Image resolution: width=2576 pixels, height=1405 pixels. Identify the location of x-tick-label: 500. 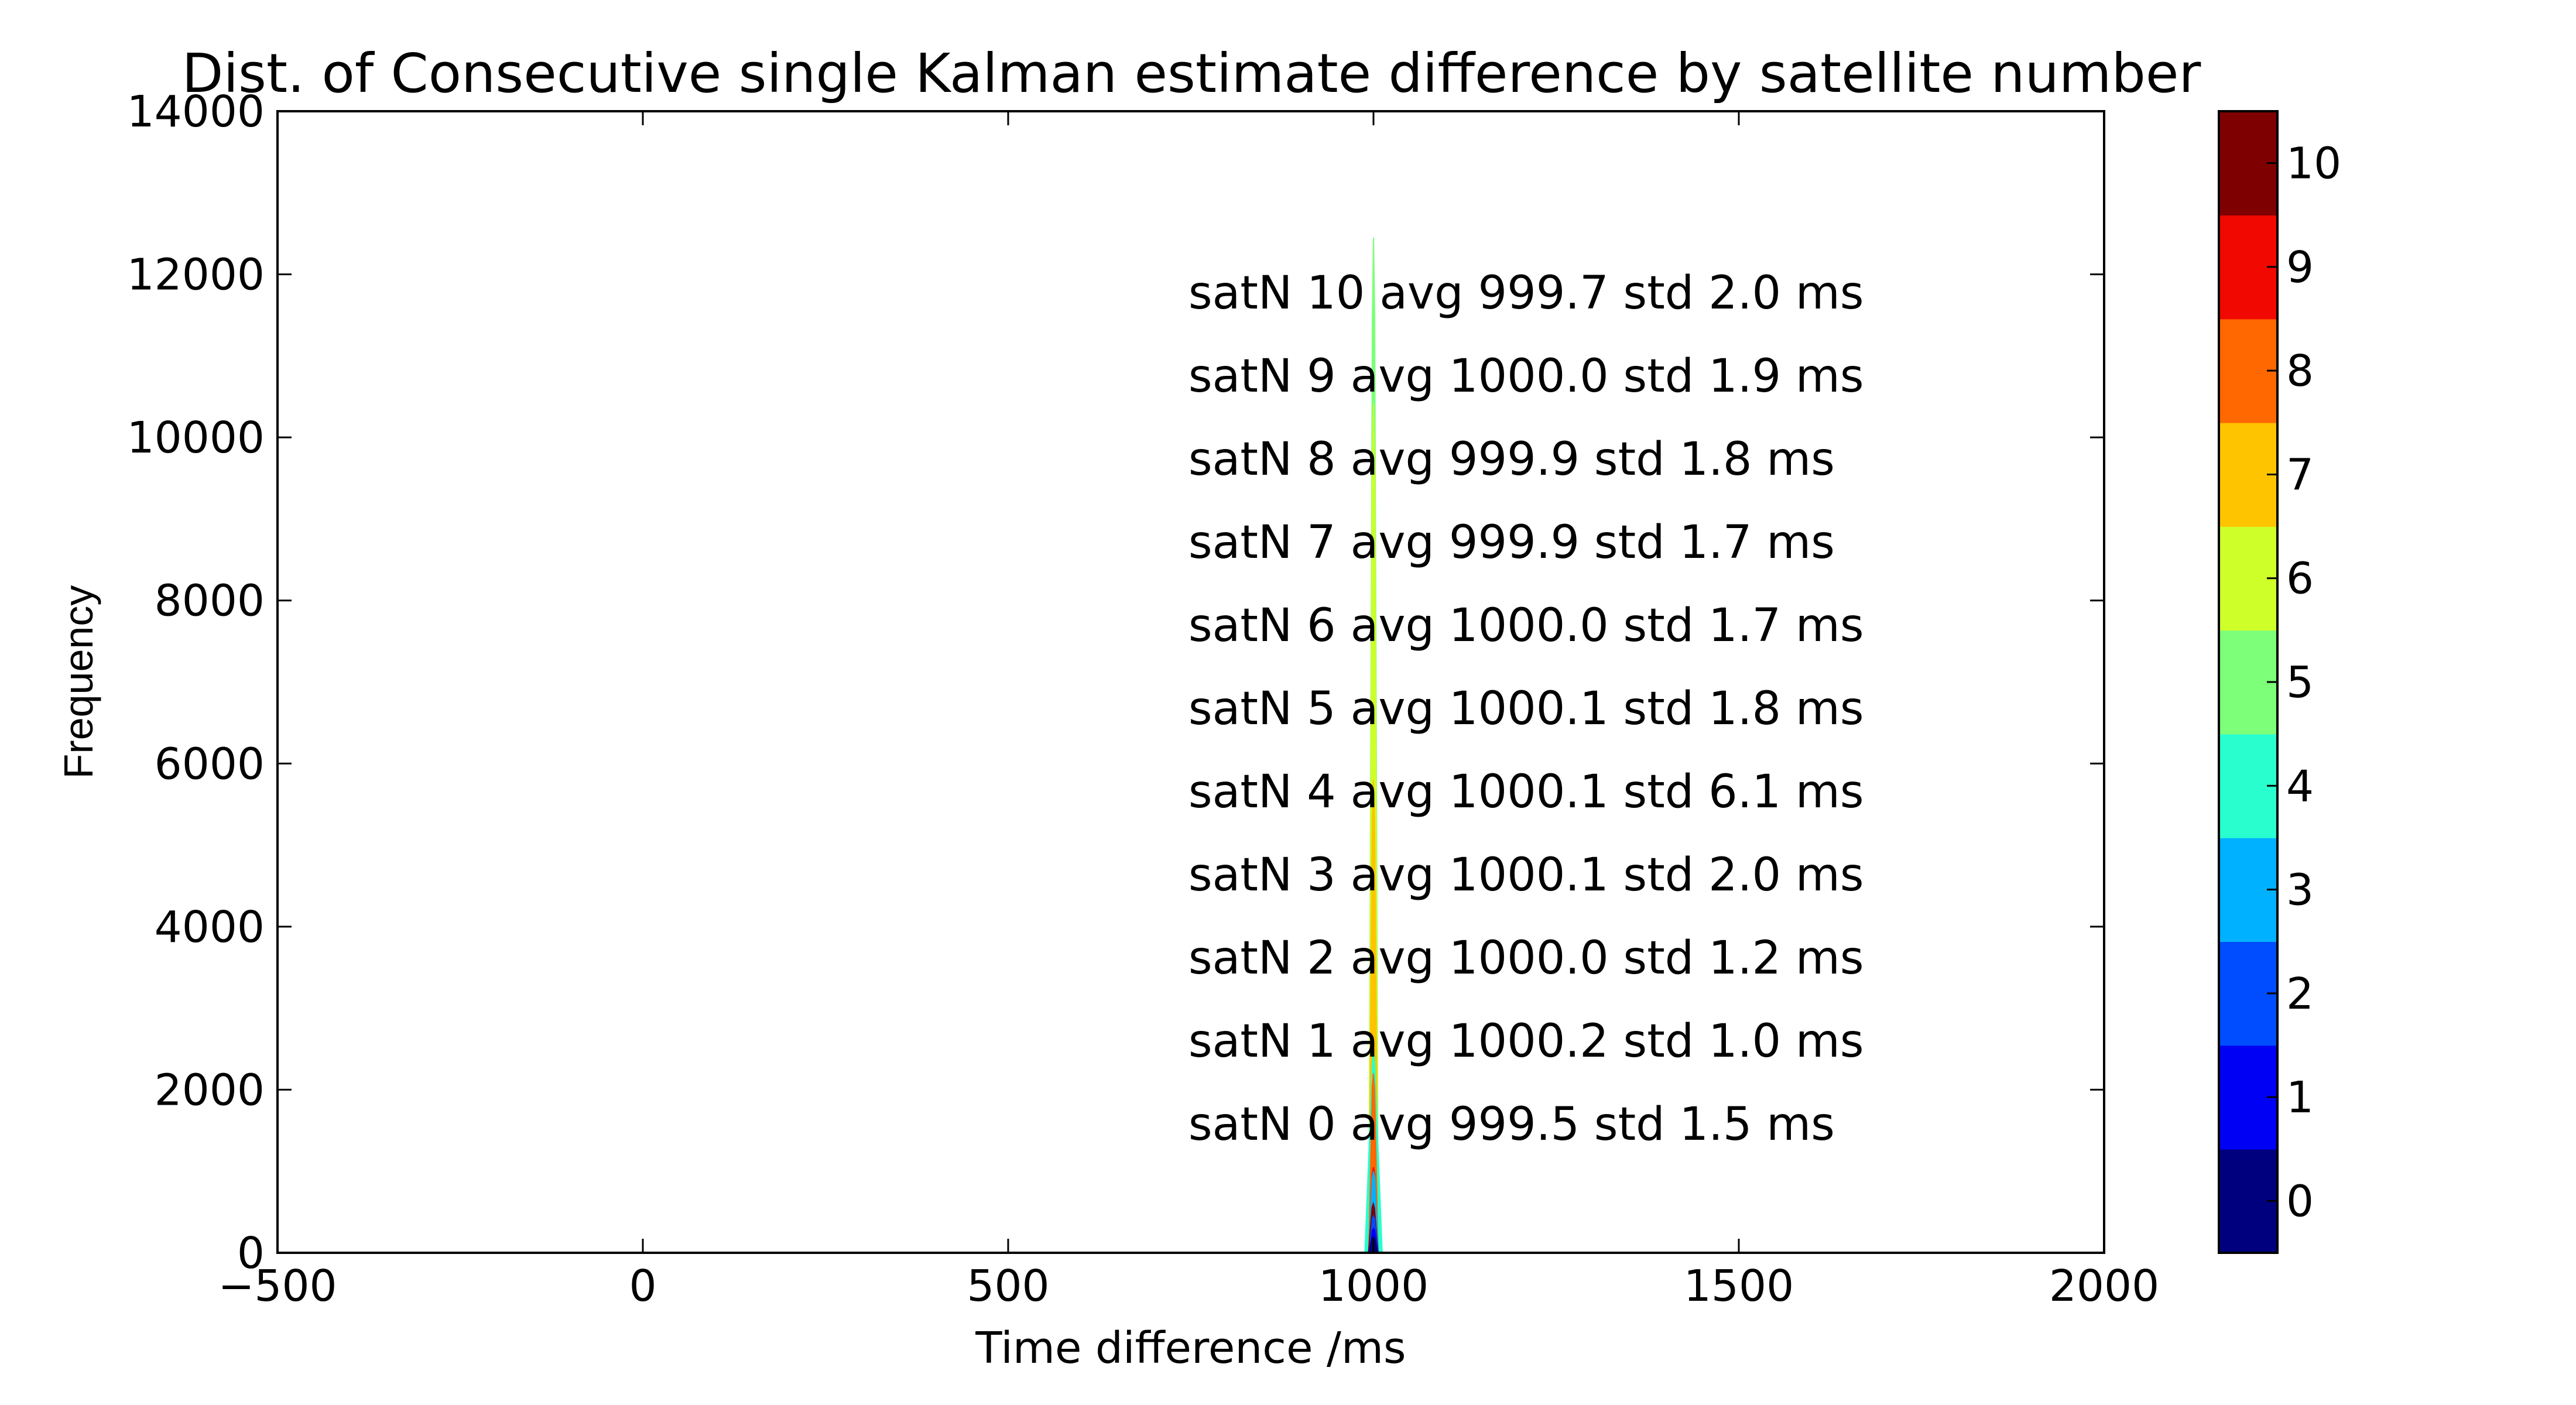
(1008, 1286).